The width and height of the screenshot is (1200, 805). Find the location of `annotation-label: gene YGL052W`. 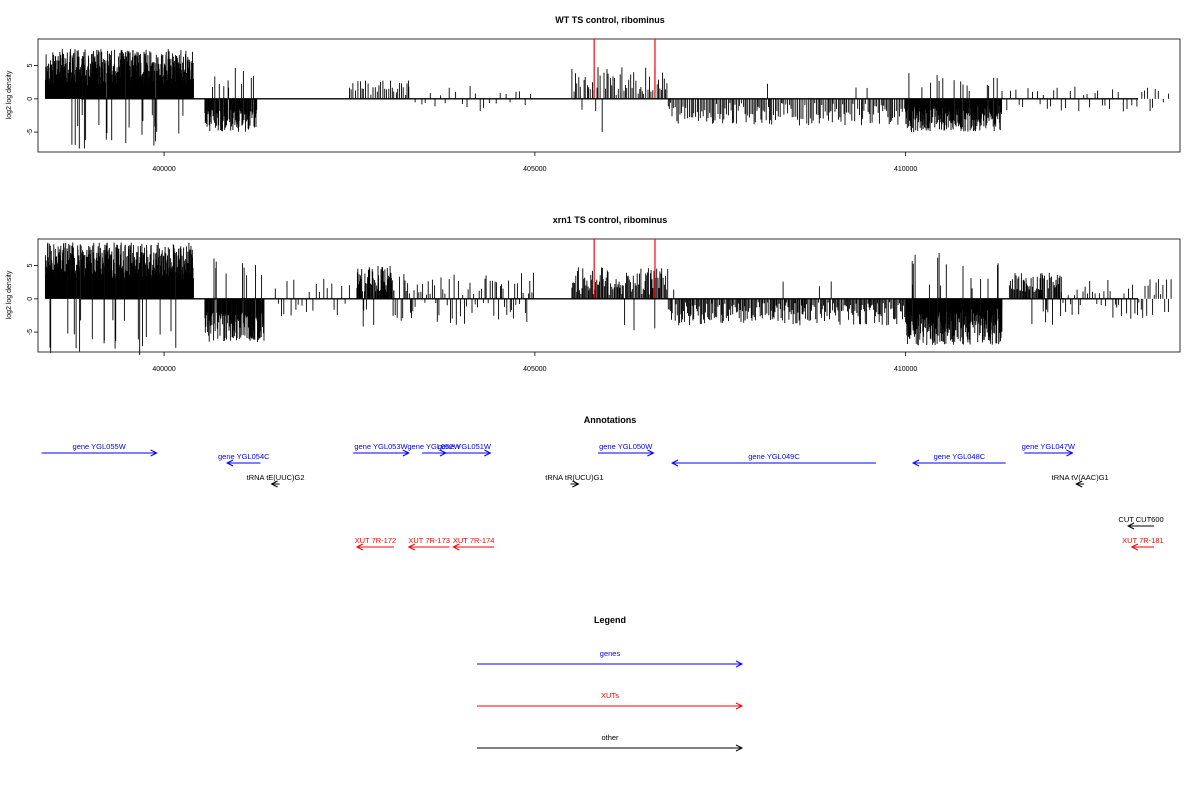

annotation-label: gene YGL052W is located at coordinates (434, 446).